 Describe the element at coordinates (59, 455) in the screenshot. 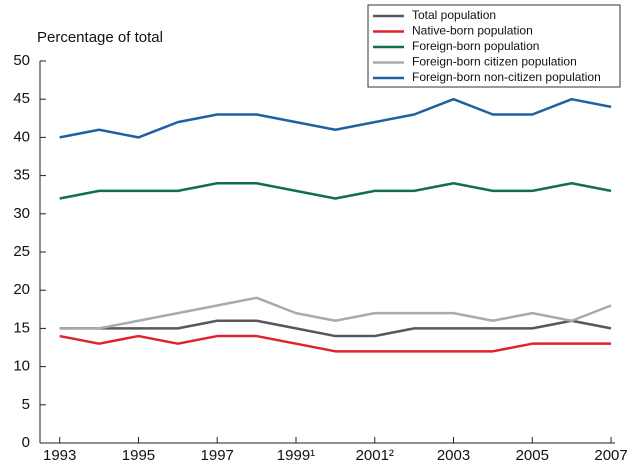

I see `x-tick-label: 1993` at that location.